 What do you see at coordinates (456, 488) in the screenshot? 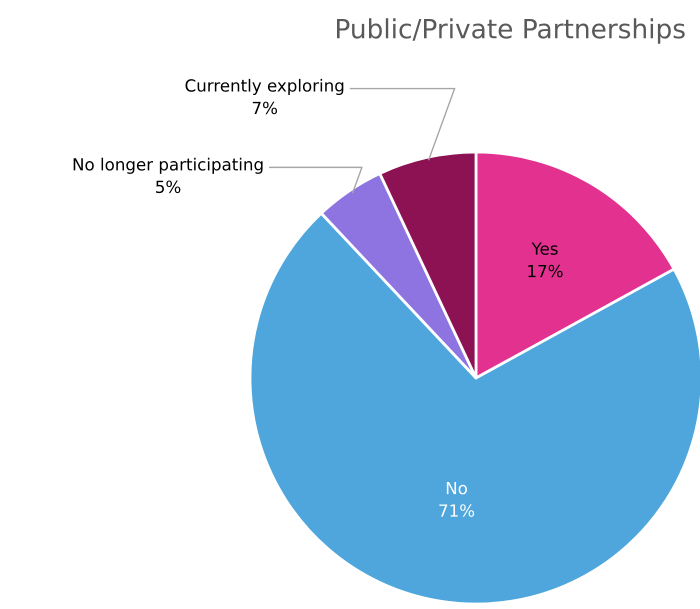
I see `slice-label: No` at bounding box center [456, 488].